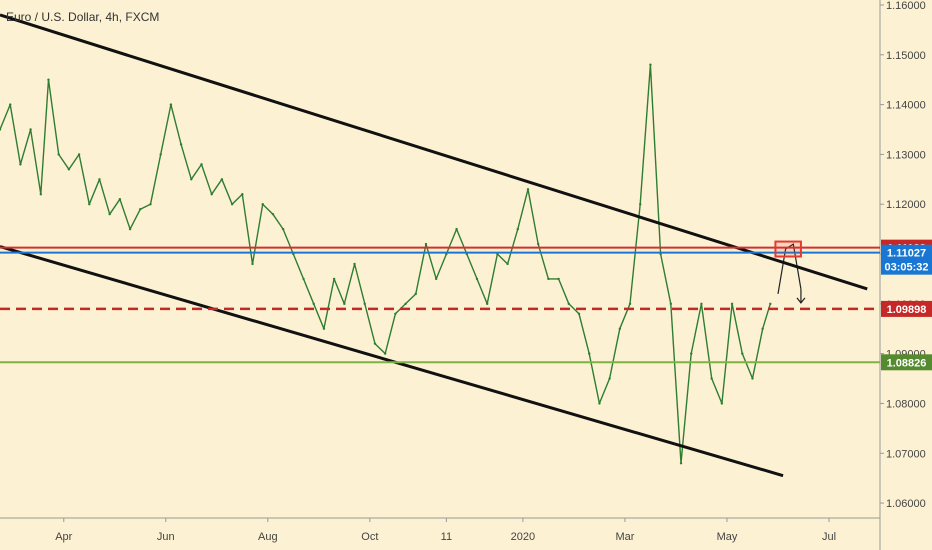 The height and width of the screenshot is (550, 932). What do you see at coordinates (63, 537) in the screenshot?
I see `x-tick-label: Apr` at bounding box center [63, 537].